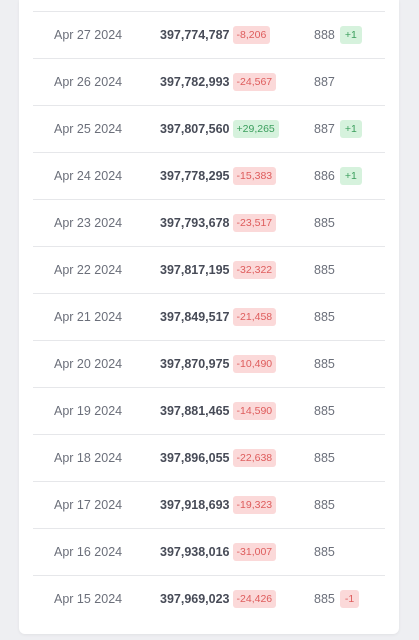 This screenshot has width=419, height=640. I want to click on row-value-cell: 397,881,465 -14,590, so click(218, 411).